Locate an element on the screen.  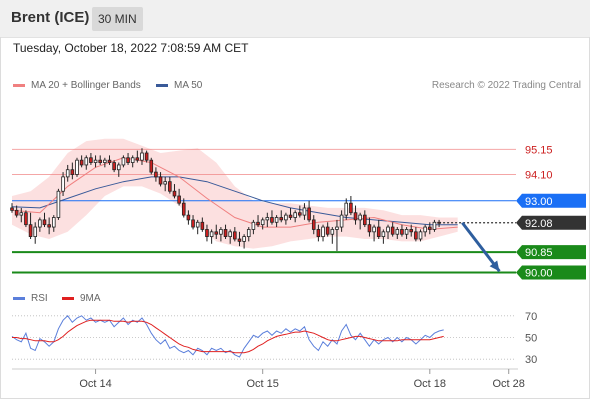
legend-ma20: MA 20 + Bollinger Bands is located at coordinates (77, 85).